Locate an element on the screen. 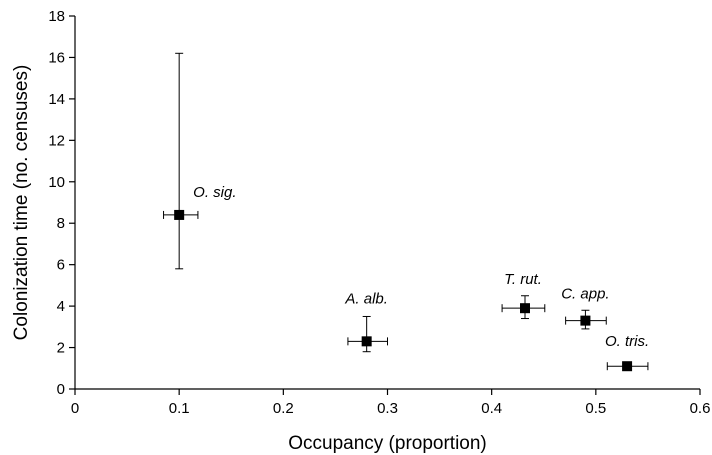 The width and height of the screenshot is (712, 455). x-tick-label: 0.5 is located at coordinates (595, 408).